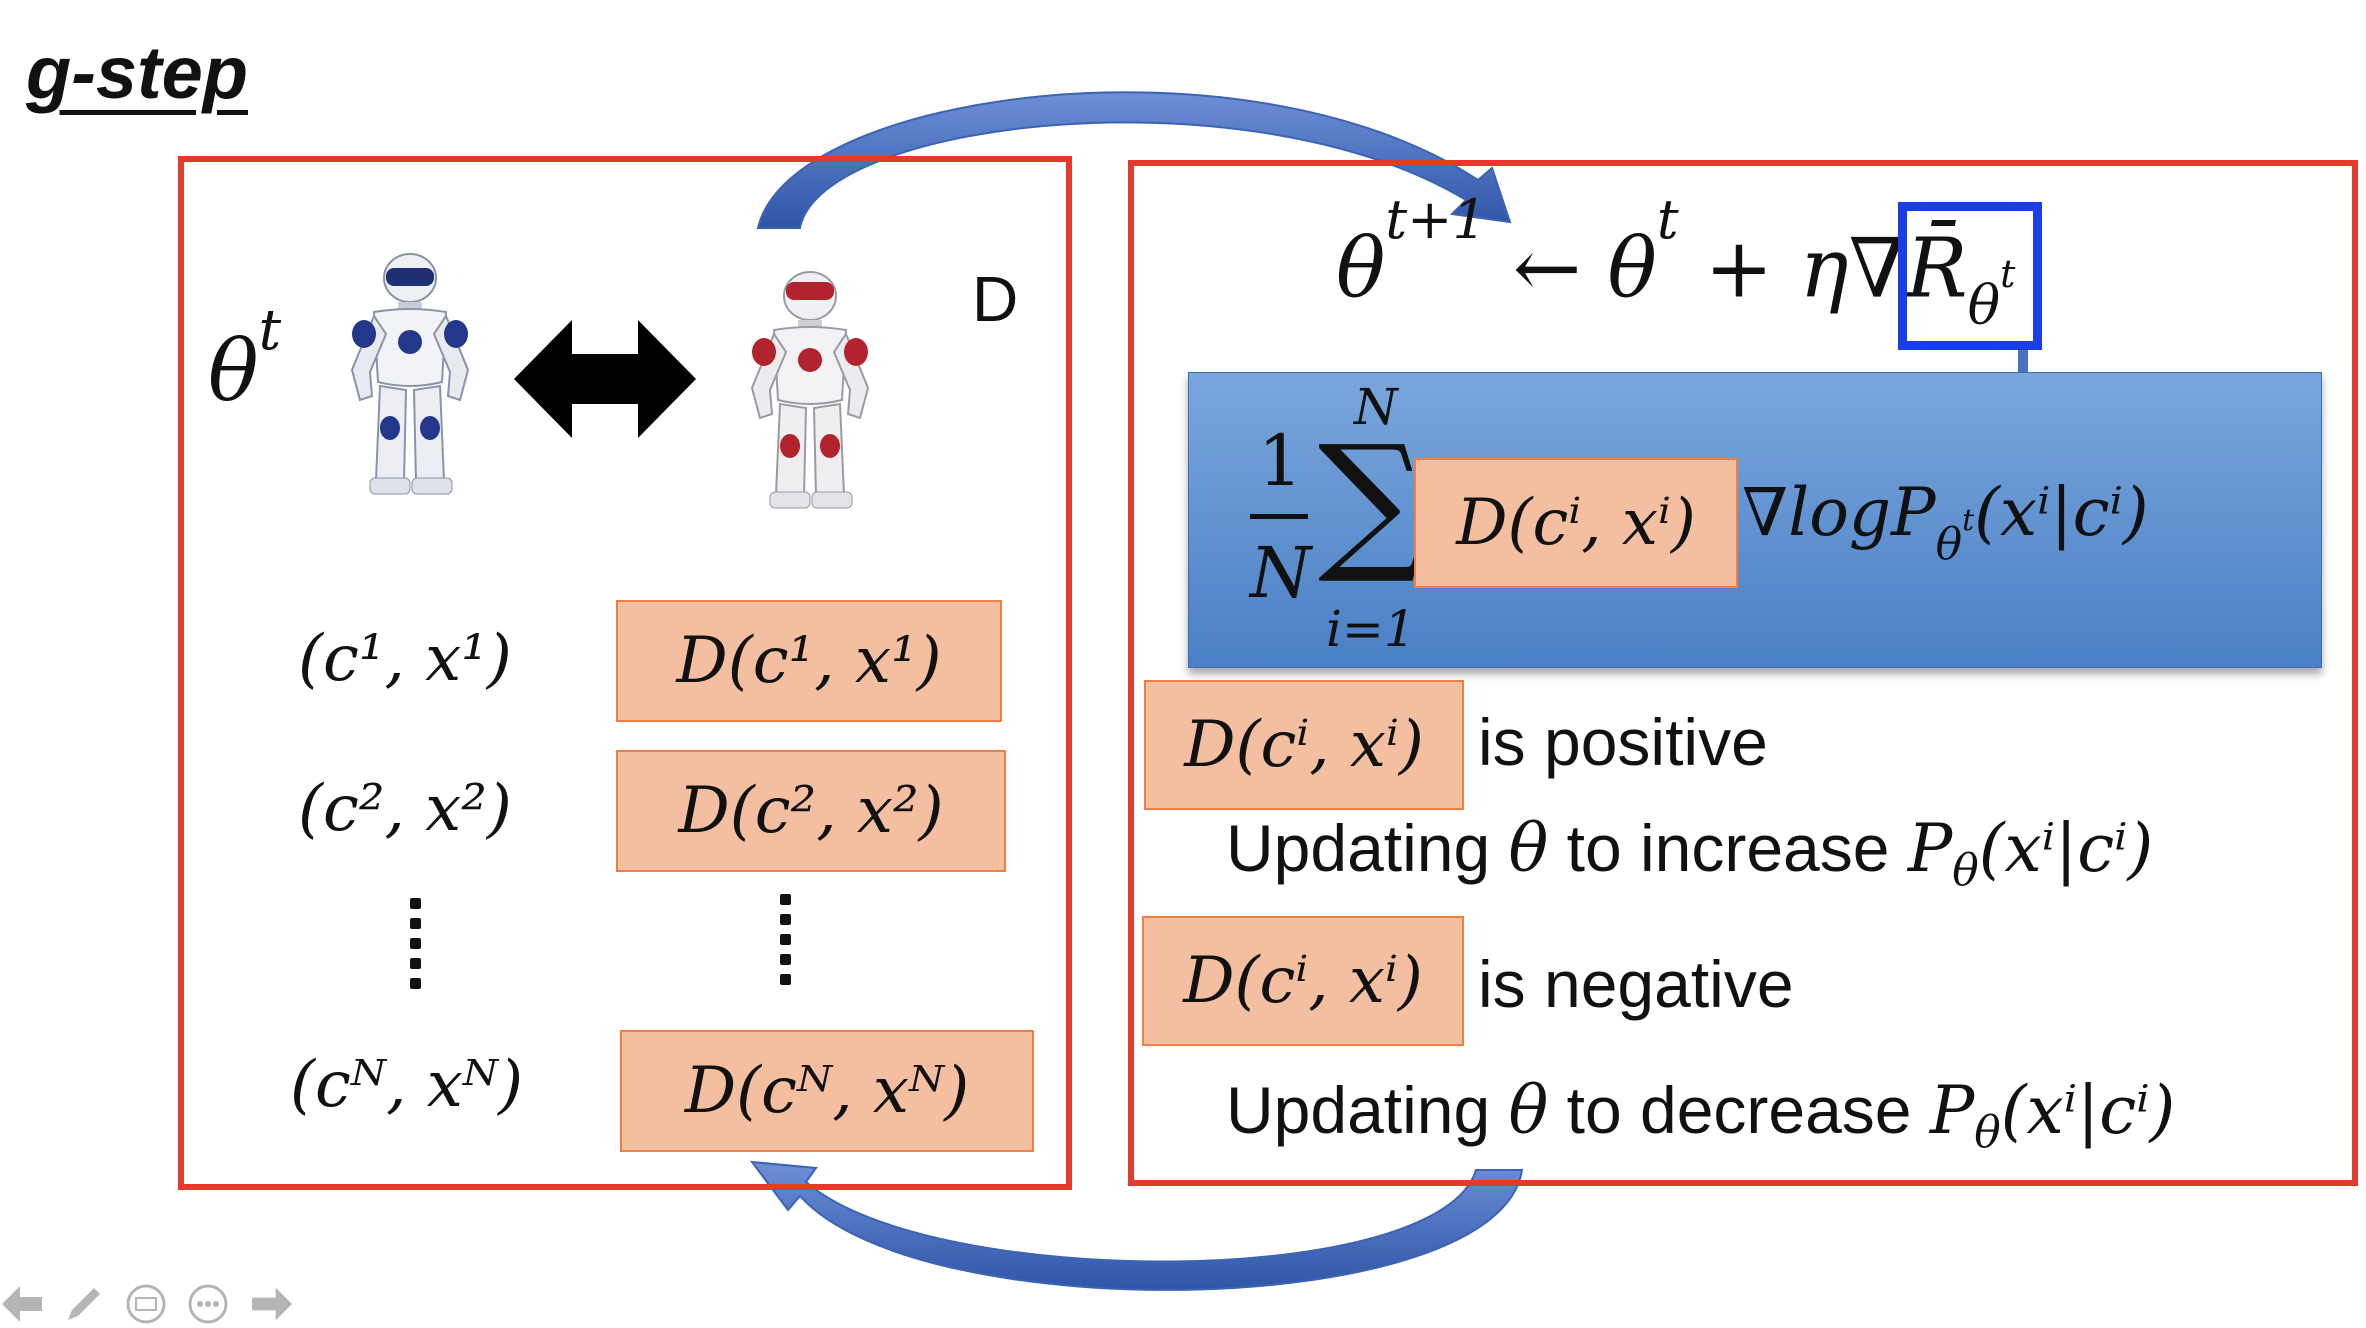 The width and height of the screenshot is (2366, 1328). I want to click on grad-sub-sup: t, so click(2008, 273).